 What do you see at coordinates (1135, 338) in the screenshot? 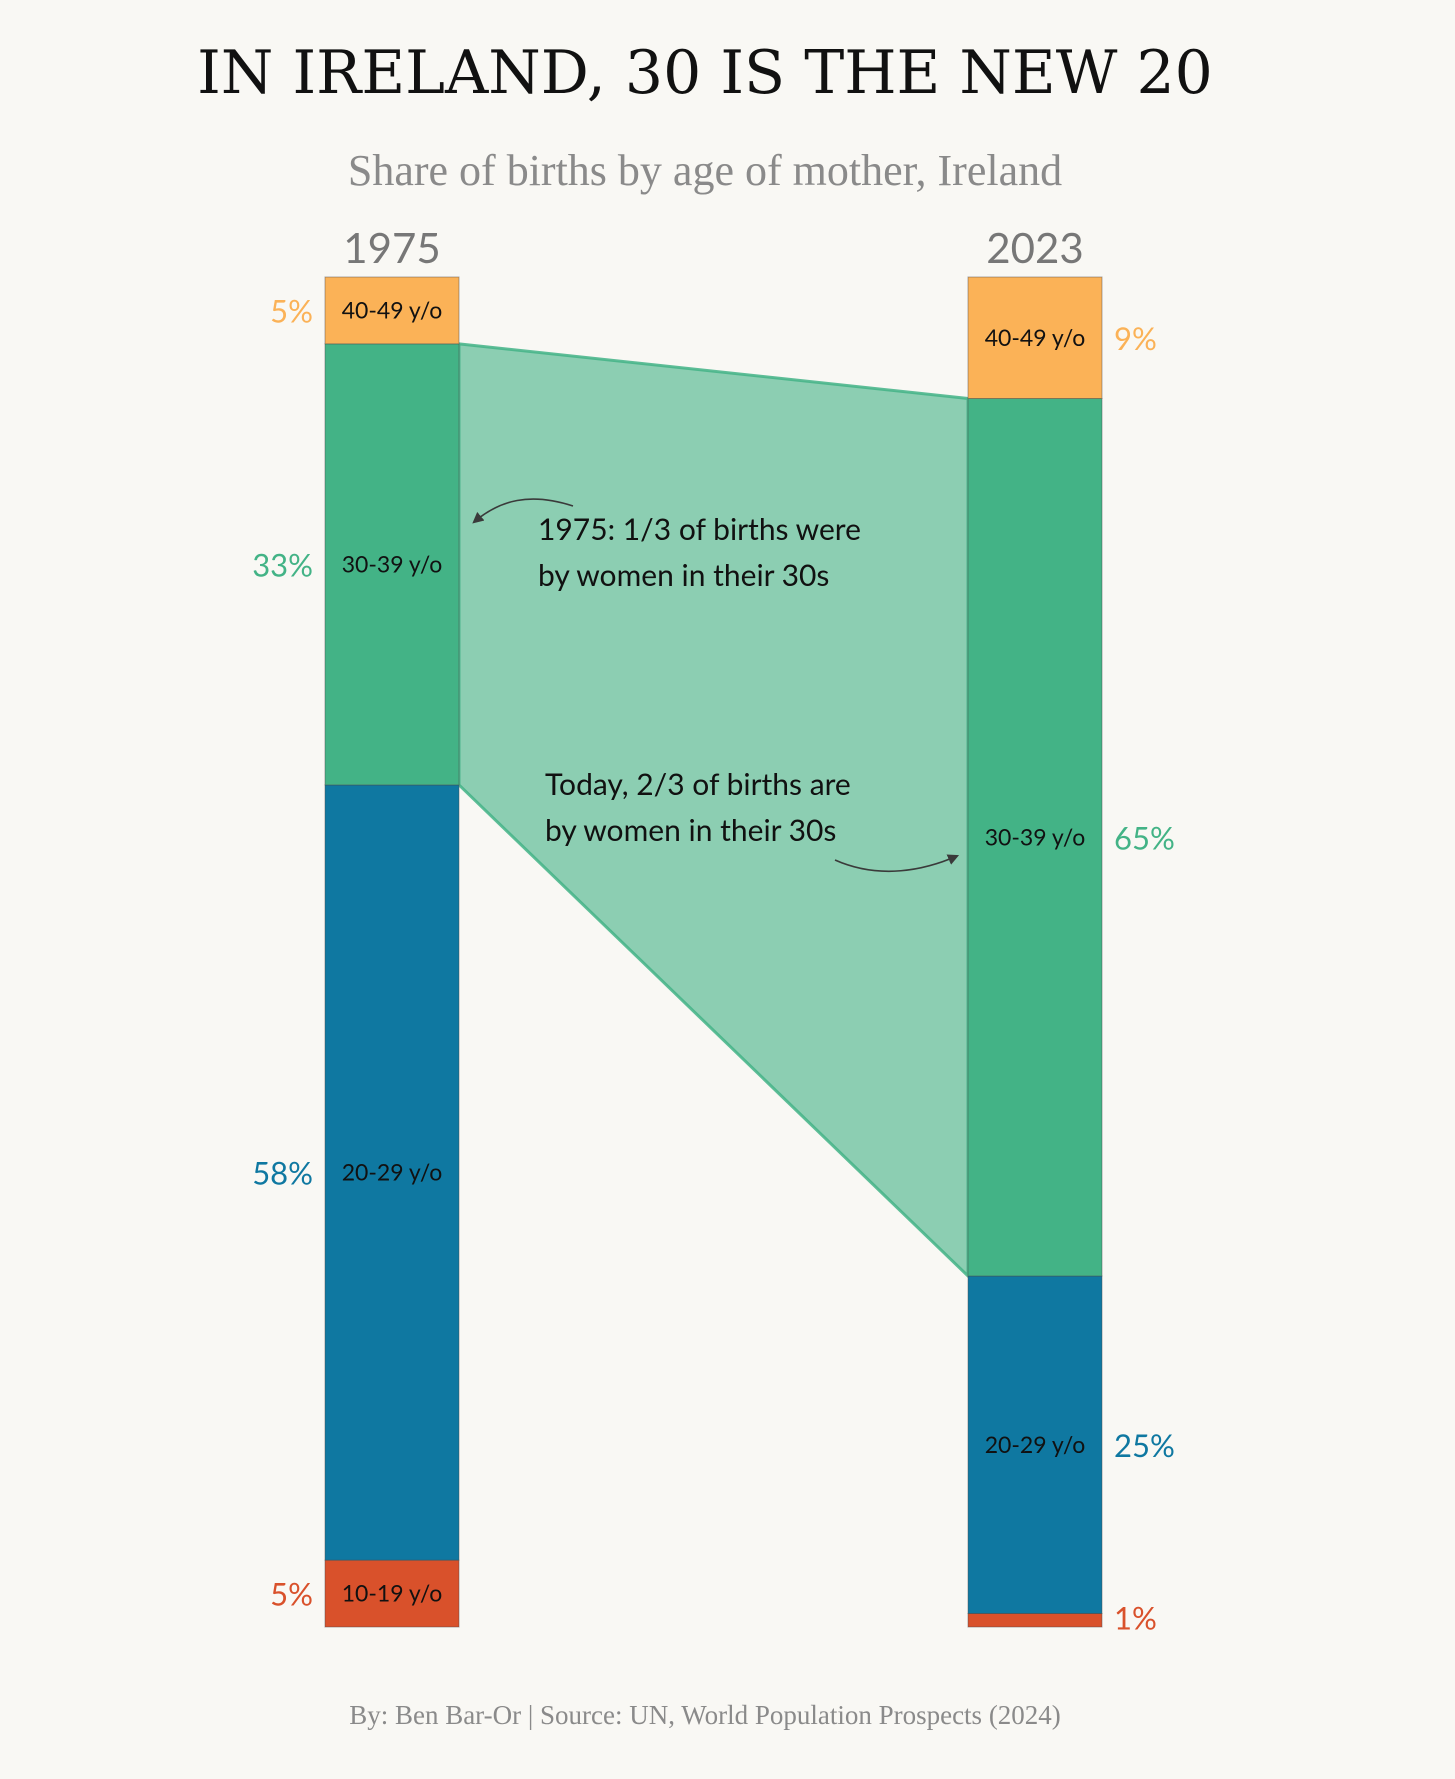
I see `percent-label-2023-40-49: 9%` at bounding box center [1135, 338].